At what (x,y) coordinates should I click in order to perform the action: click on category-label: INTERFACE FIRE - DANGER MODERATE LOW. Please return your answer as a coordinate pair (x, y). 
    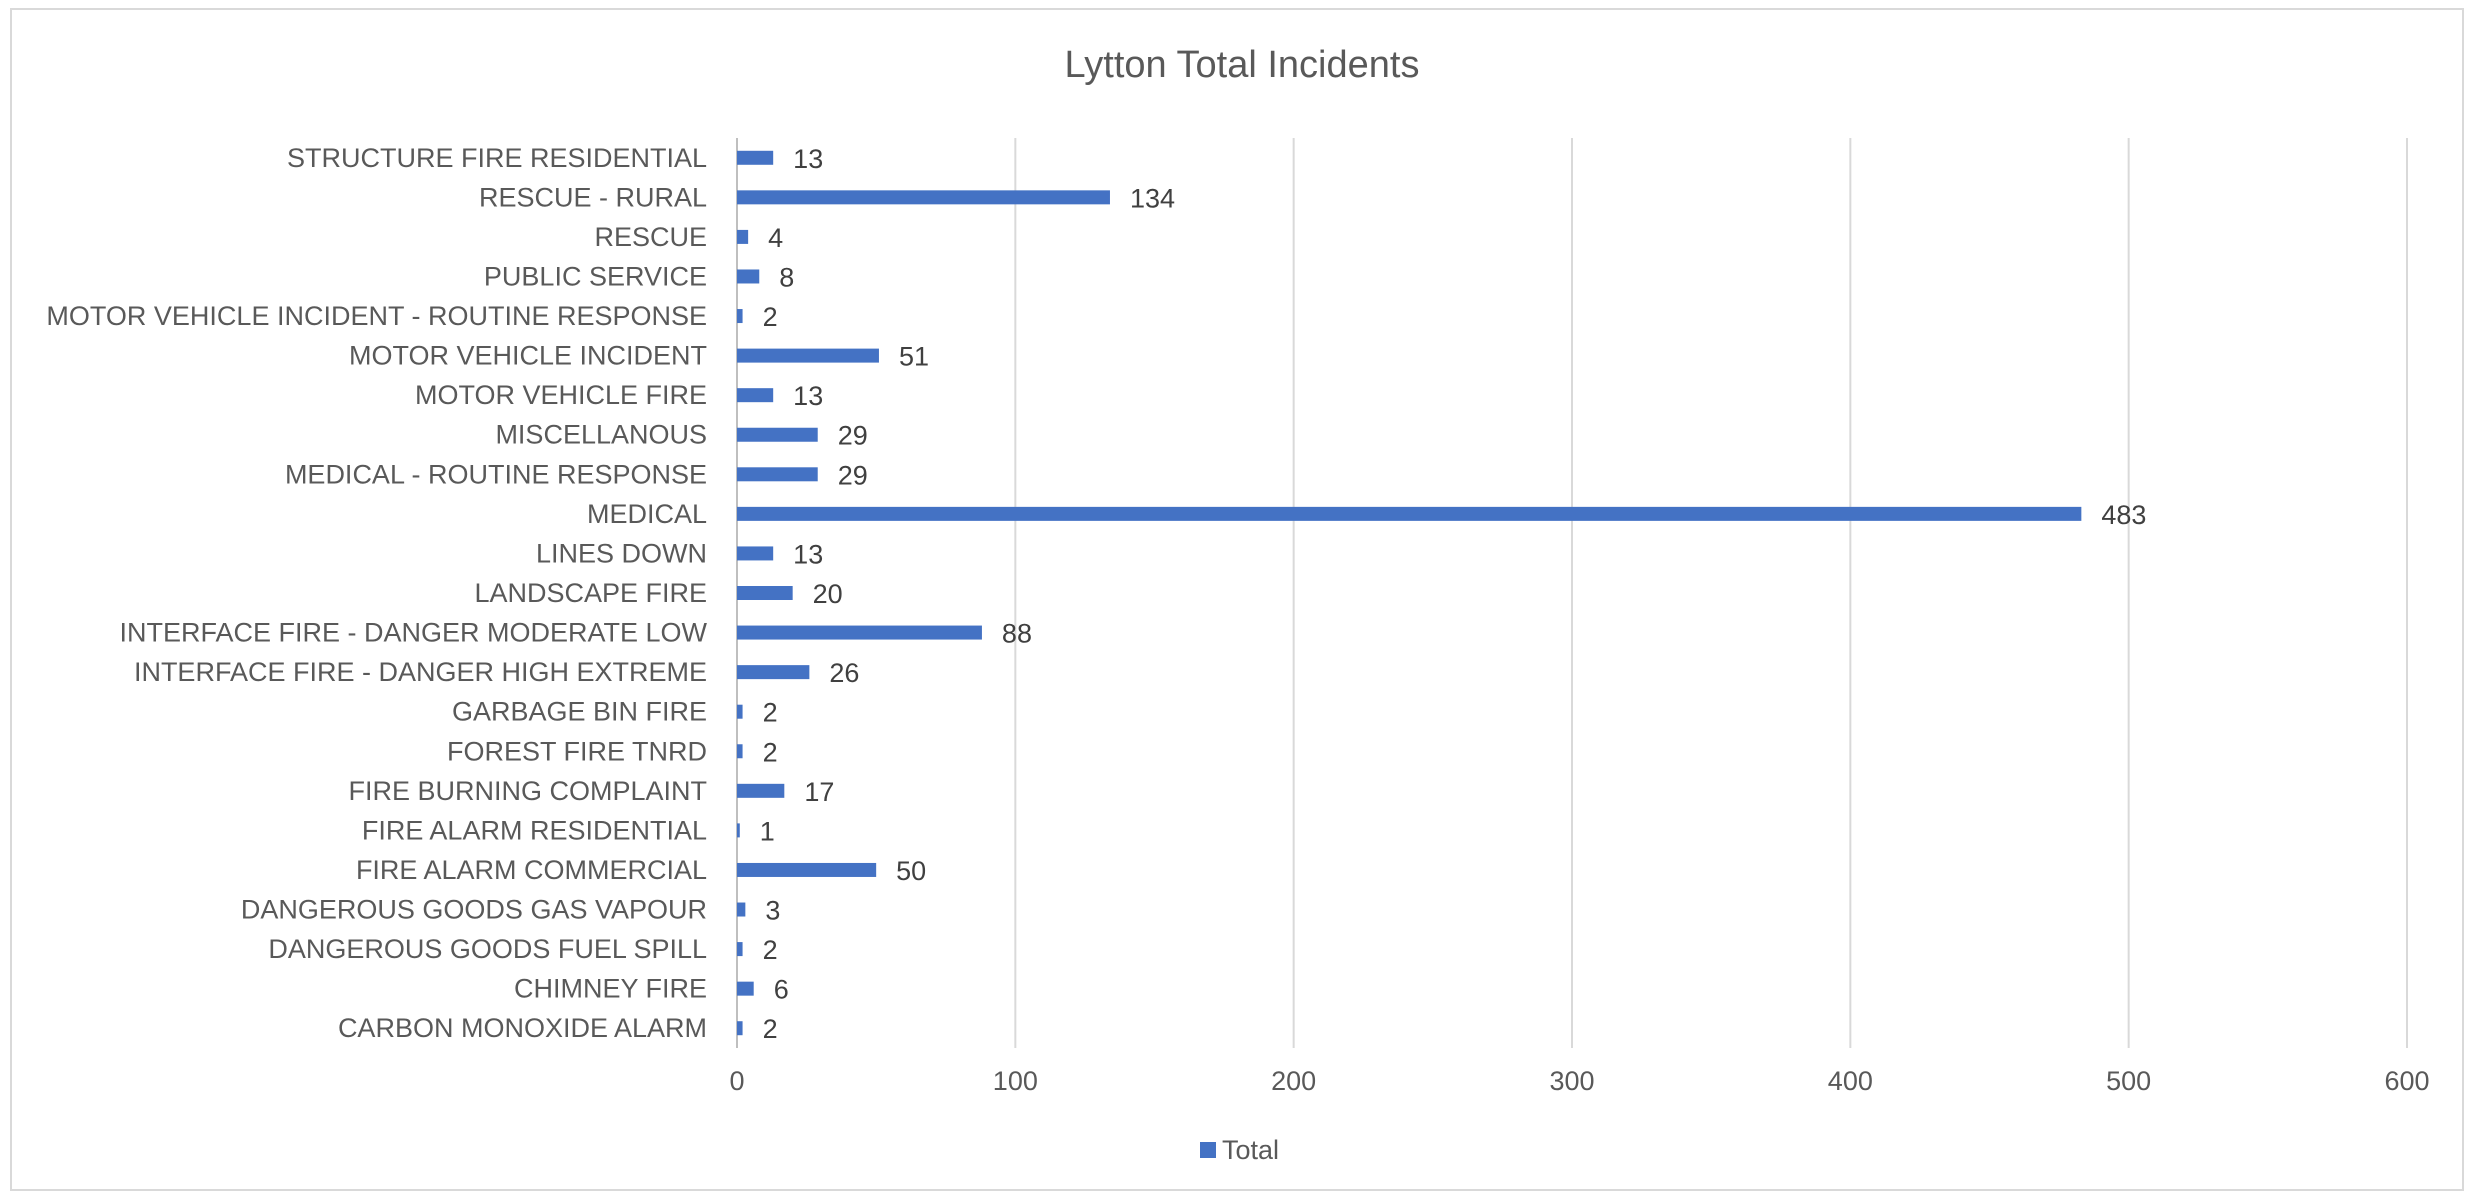
    Looking at the image, I should click on (413, 633).